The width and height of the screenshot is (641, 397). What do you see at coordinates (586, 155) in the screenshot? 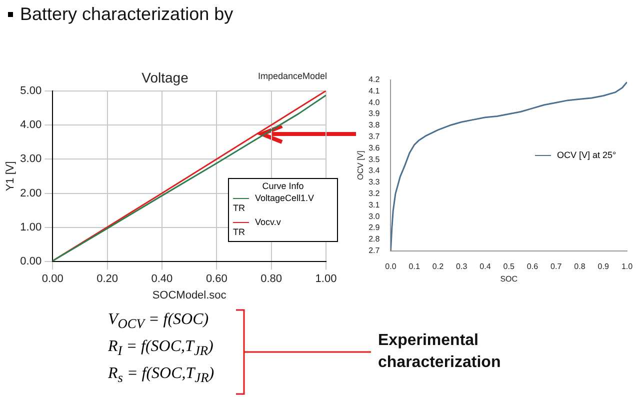
I see `legend-label: OCV [V] at 25°` at bounding box center [586, 155].